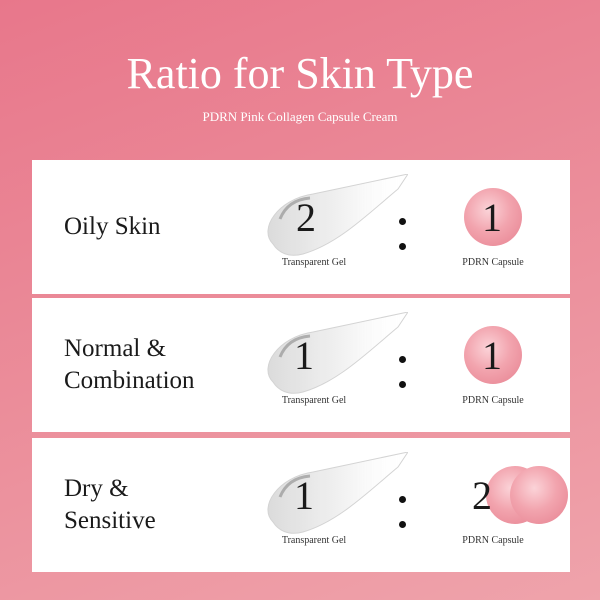 The height and width of the screenshot is (600, 600). What do you see at coordinates (129, 364) in the screenshot?
I see `skin-type-label: Normal & Combination` at bounding box center [129, 364].